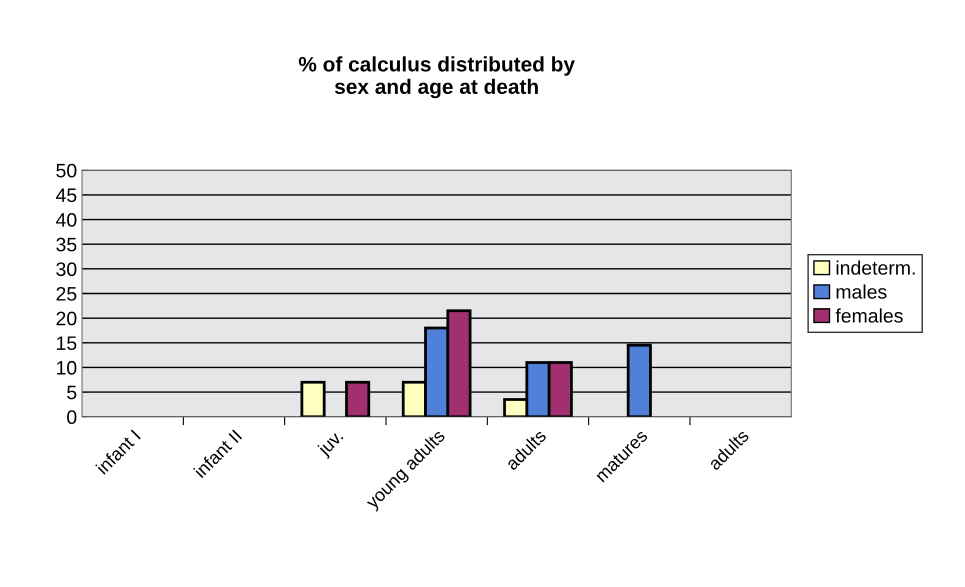 The width and height of the screenshot is (965, 587). What do you see at coordinates (66, 319) in the screenshot?
I see `y-tick-label: 20` at bounding box center [66, 319].